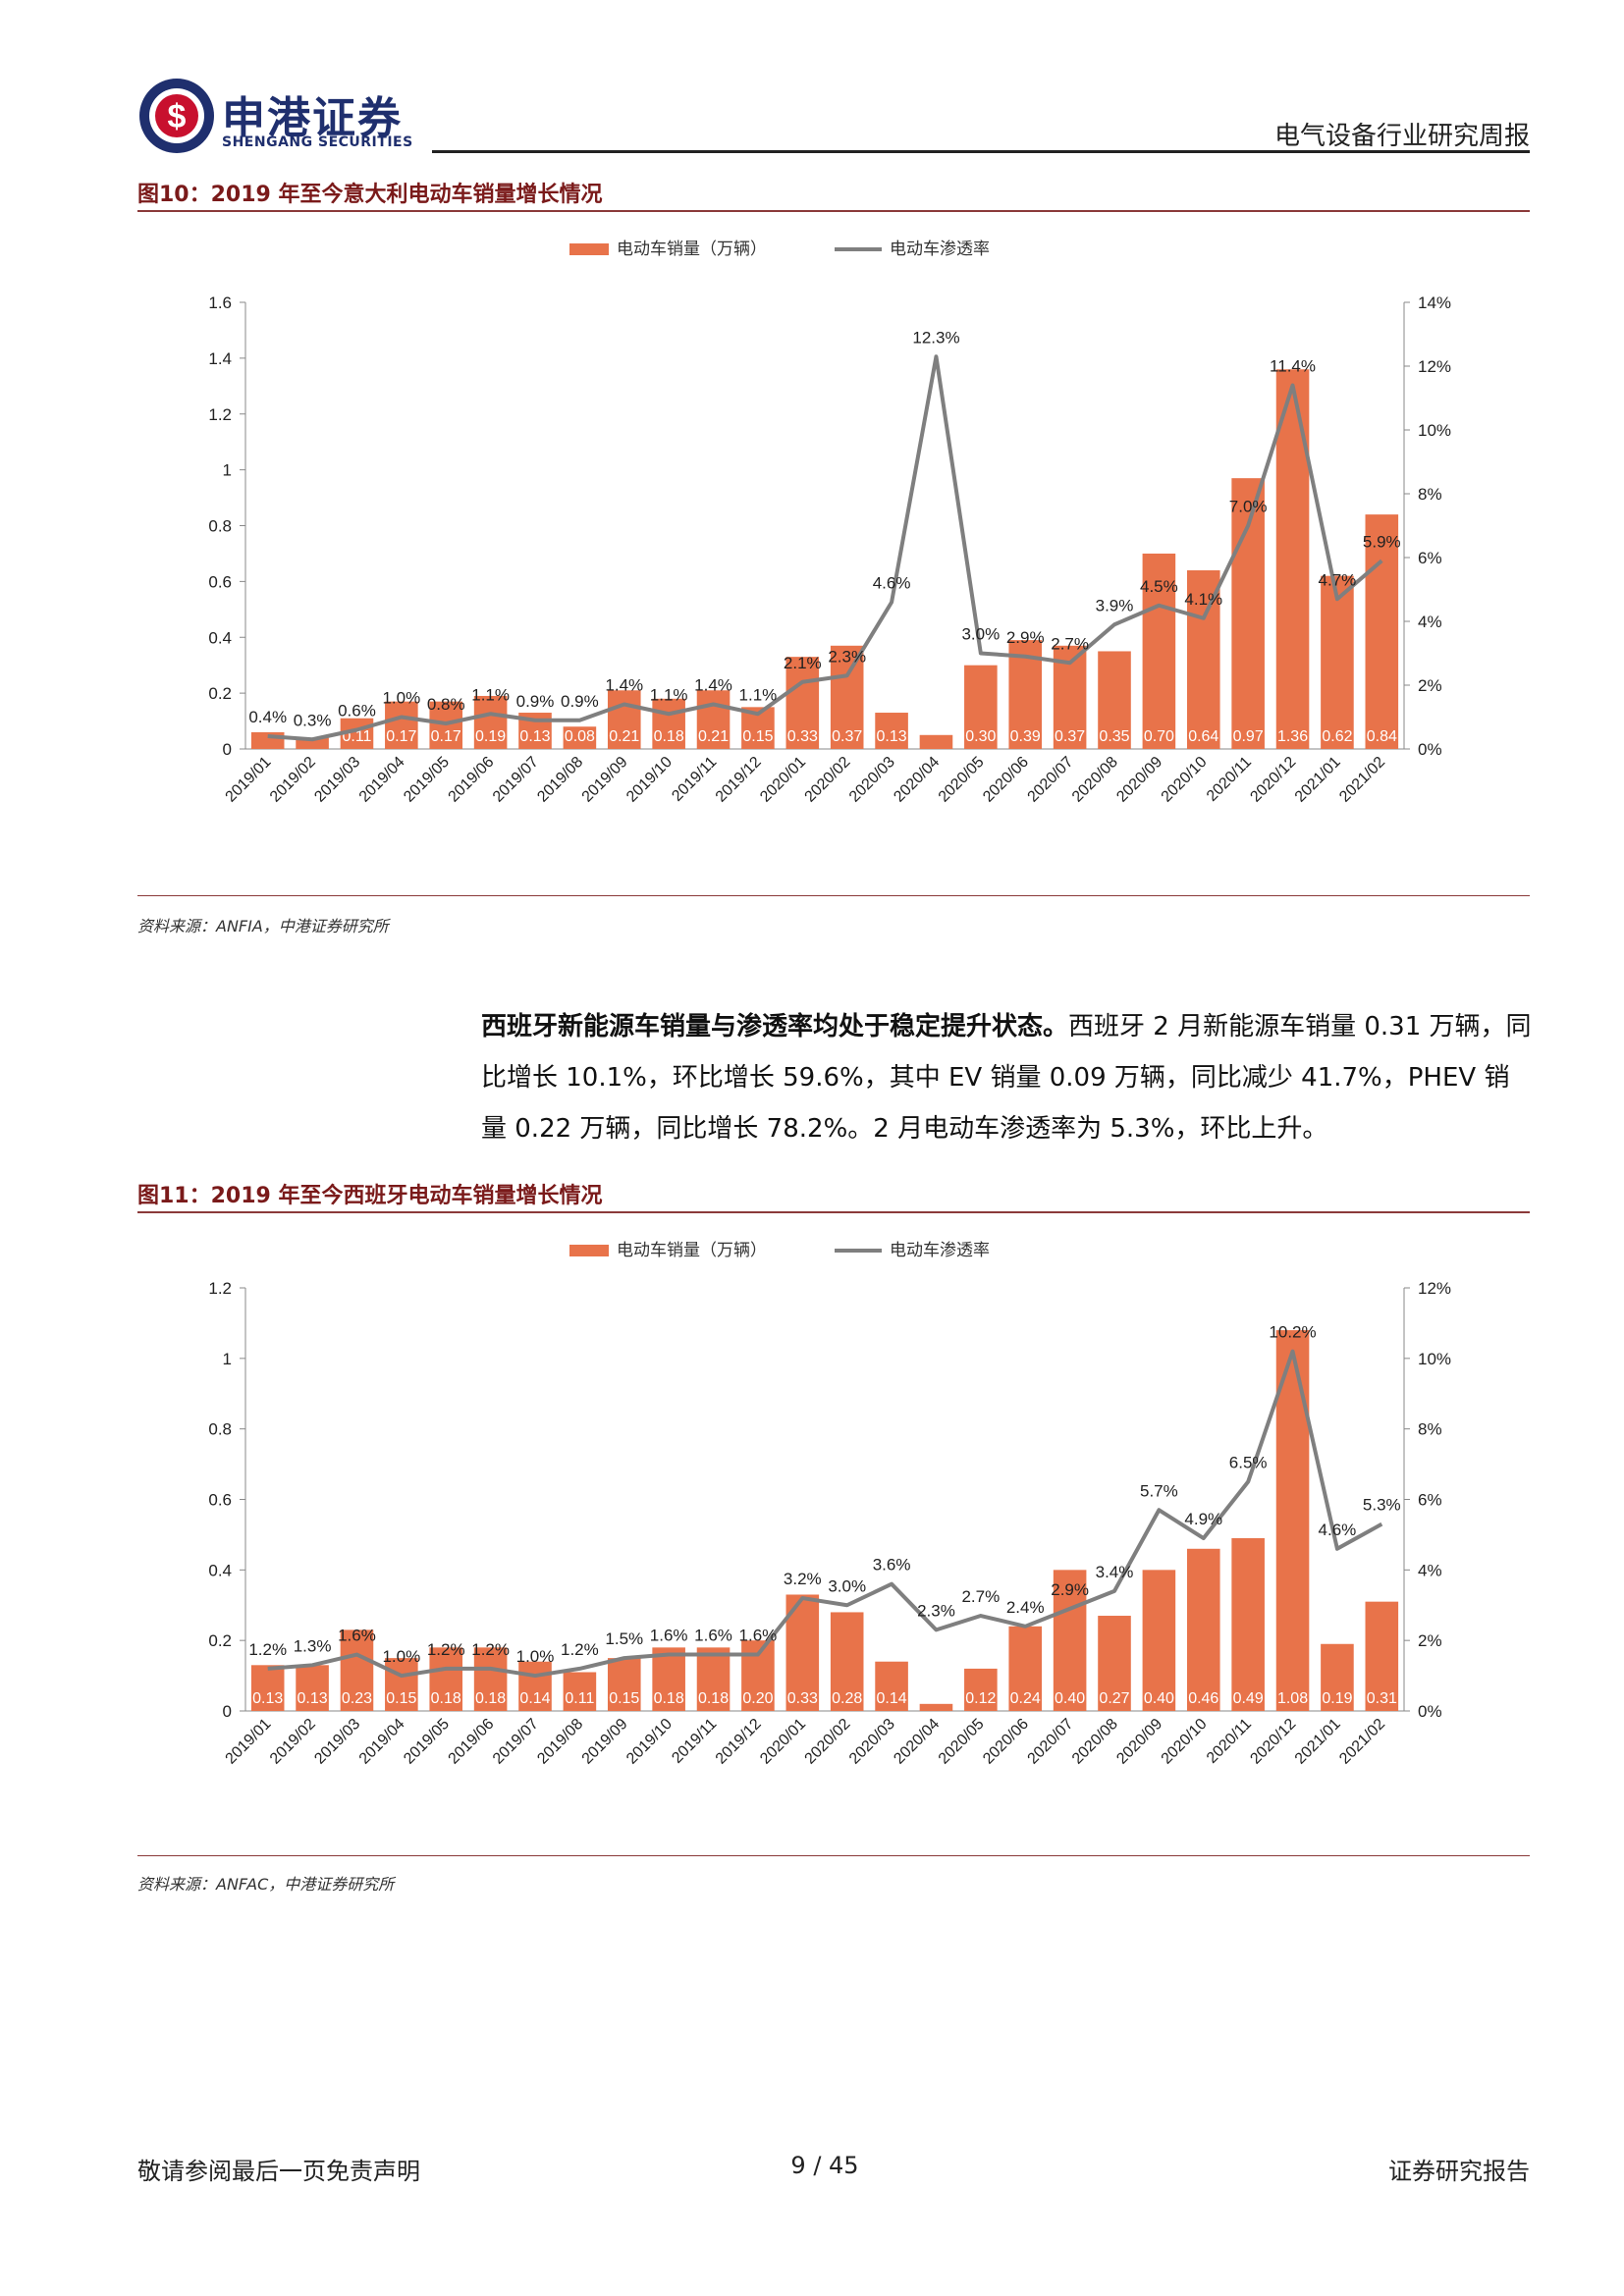 Image resolution: width=1624 pixels, height=2296 pixels. Describe the element at coordinates (263, 926) in the screenshot. I see `figure-10-source: 资料来源：ANFIA，中港证券研究所` at that location.